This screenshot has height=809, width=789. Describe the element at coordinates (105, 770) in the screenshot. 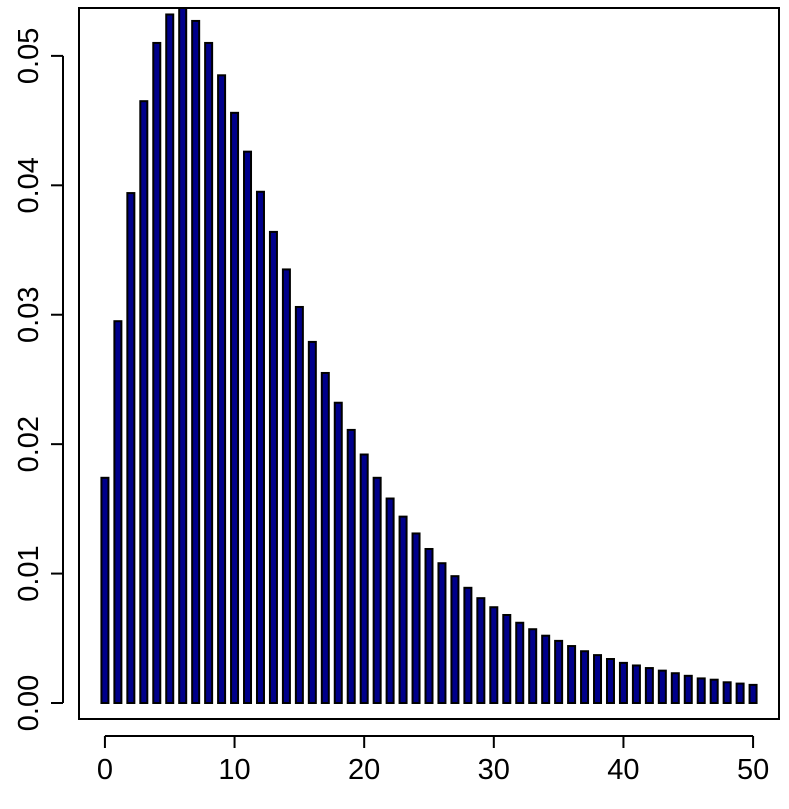

I see `x-tick-label: 0` at that location.